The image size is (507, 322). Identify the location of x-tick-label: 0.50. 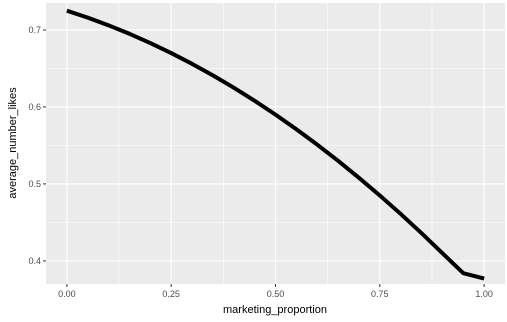
(276, 294).